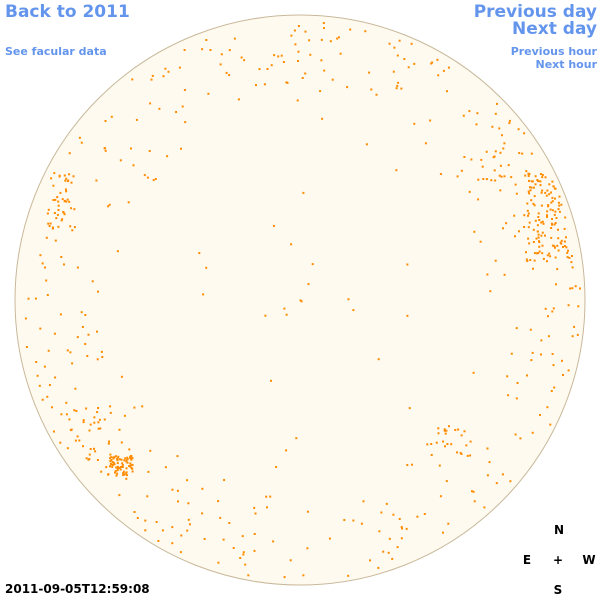 Image resolution: width=600 pixels, height=600 pixels. Describe the element at coordinates (535, 12) in the screenshot. I see `previous-day-link: Previous day` at that location.